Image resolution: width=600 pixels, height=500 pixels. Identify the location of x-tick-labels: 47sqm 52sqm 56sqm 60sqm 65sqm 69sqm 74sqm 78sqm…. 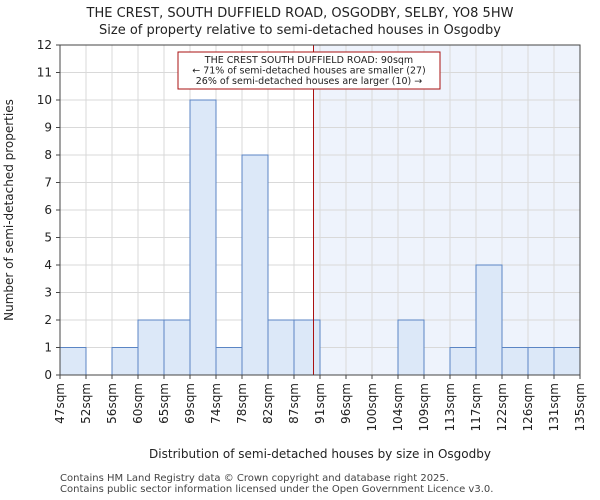
(320, 403).